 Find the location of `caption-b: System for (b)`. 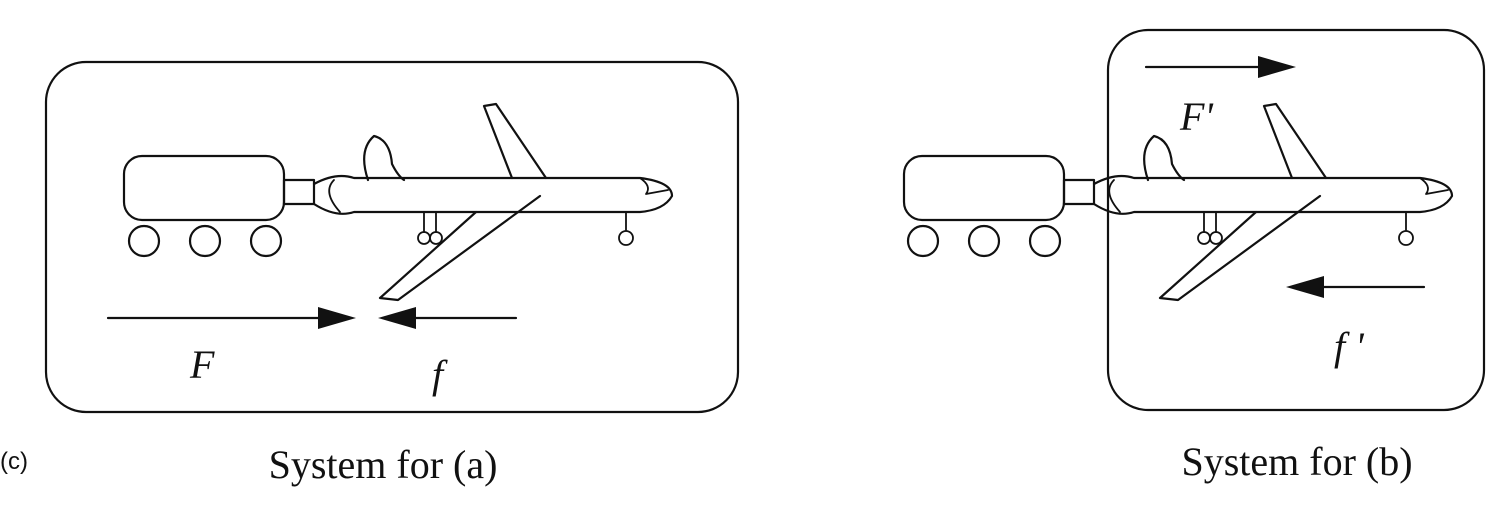

caption-b: System for (b) is located at coordinates (1296, 461).